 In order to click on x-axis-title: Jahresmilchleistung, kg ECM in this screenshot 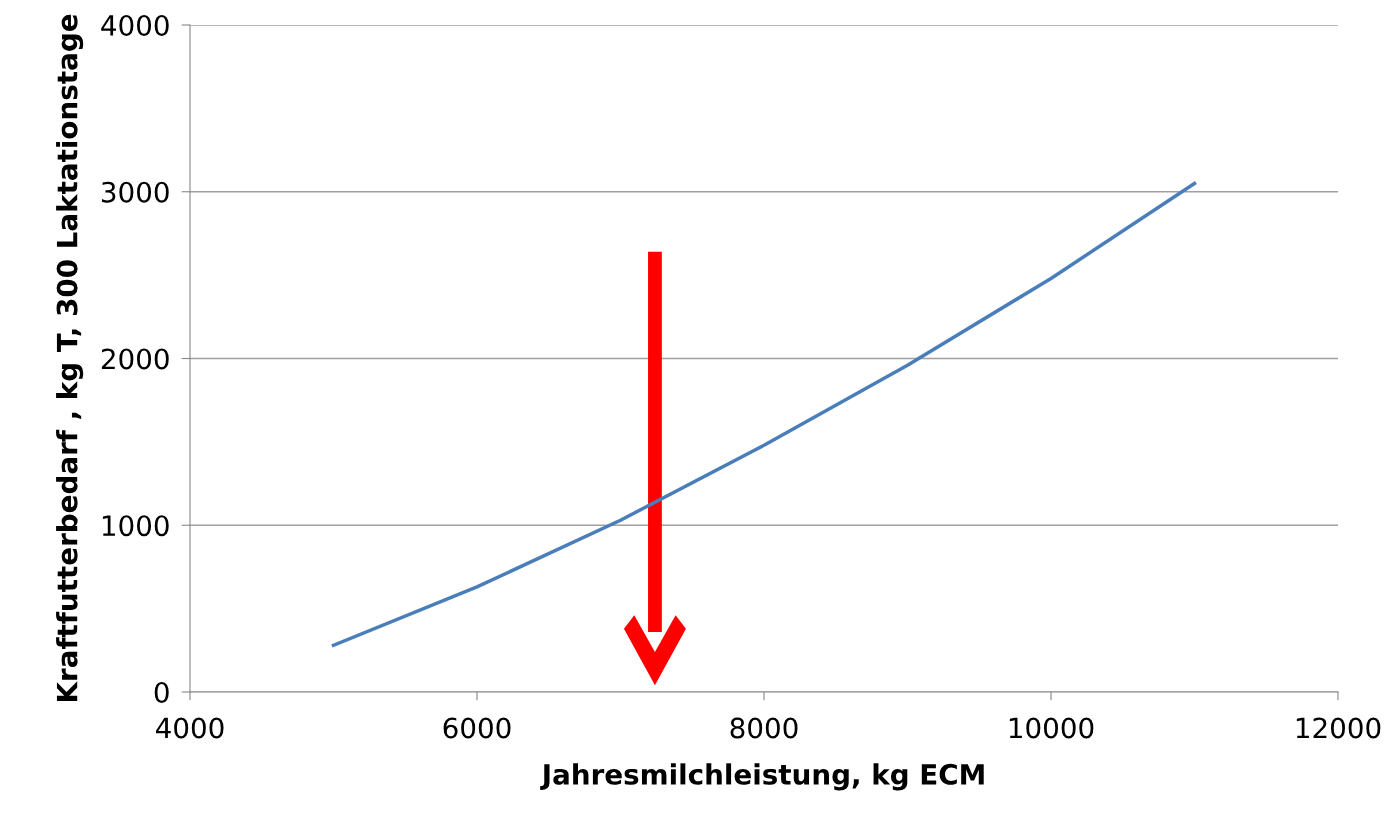, I will do `click(762, 777)`.